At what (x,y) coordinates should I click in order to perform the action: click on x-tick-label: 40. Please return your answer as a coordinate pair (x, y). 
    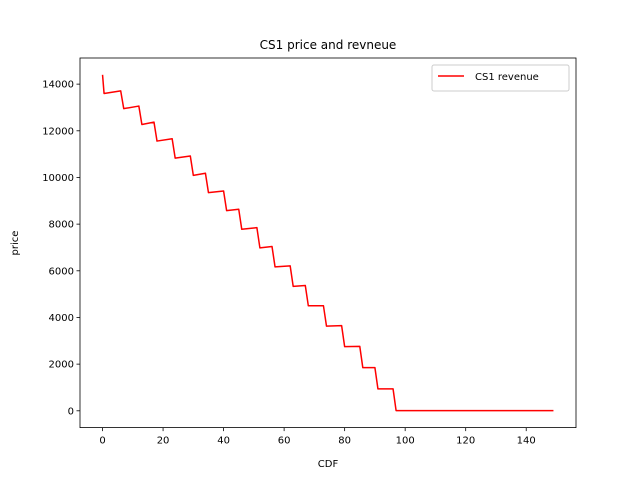
    Looking at the image, I should click on (223, 441).